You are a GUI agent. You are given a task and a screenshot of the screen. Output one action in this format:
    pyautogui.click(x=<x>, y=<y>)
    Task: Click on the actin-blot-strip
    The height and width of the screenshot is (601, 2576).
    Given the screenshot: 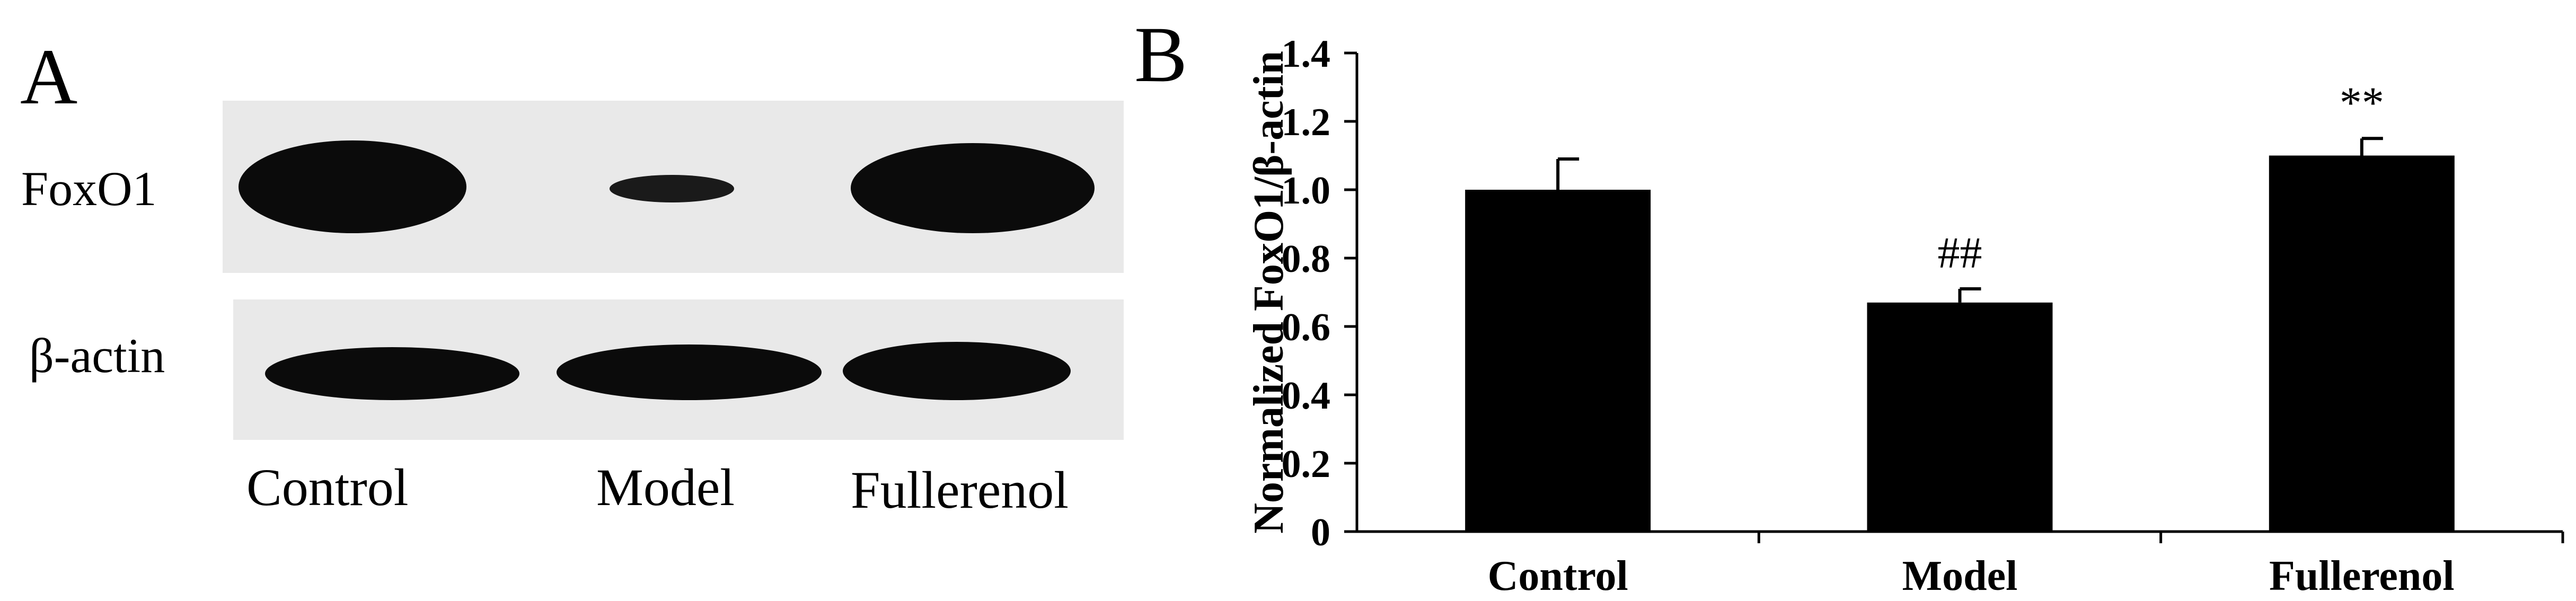 What is the action you would take?
    pyautogui.click(x=678, y=370)
    